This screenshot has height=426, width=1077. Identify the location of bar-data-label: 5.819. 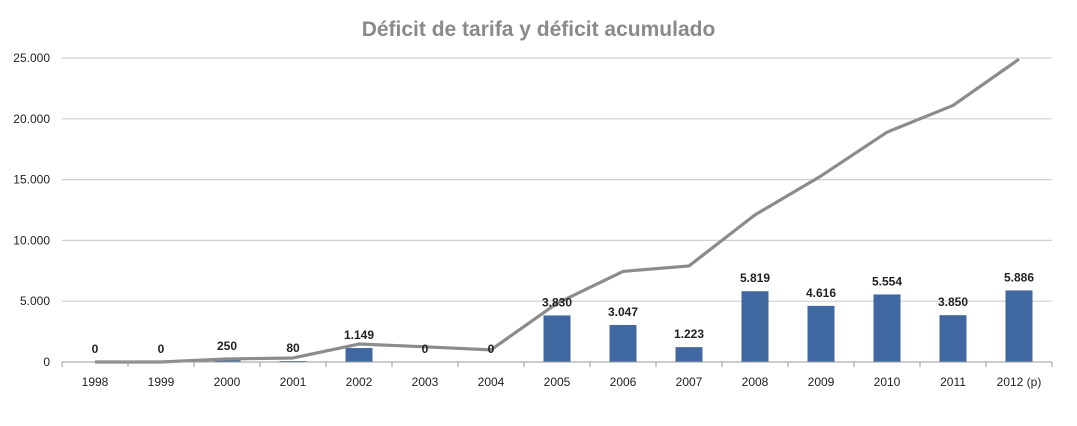
(755, 278).